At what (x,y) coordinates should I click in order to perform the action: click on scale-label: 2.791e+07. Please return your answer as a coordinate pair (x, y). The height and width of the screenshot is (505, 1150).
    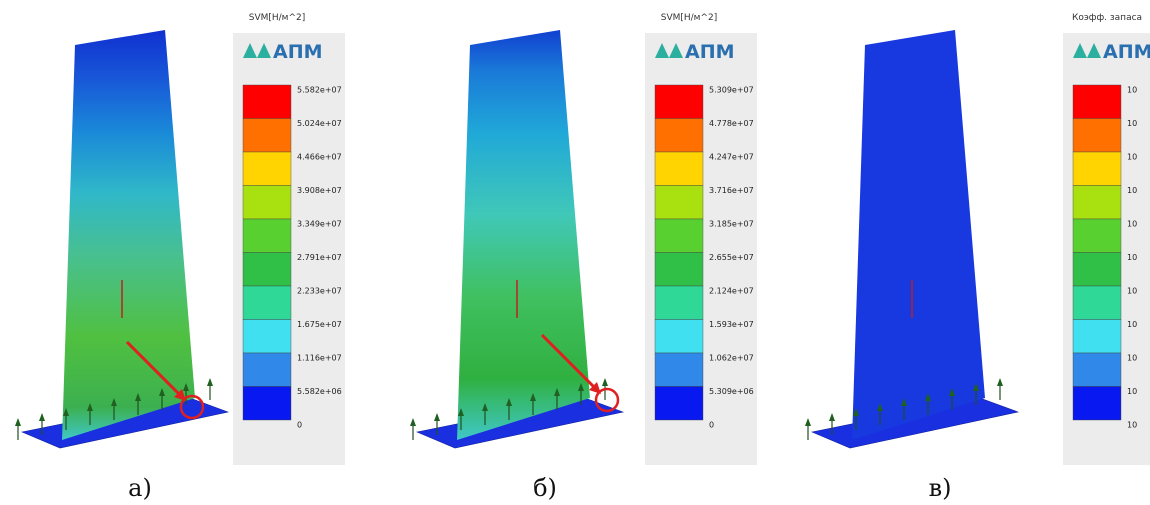
    Looking at the image, I should click on (319, 257).